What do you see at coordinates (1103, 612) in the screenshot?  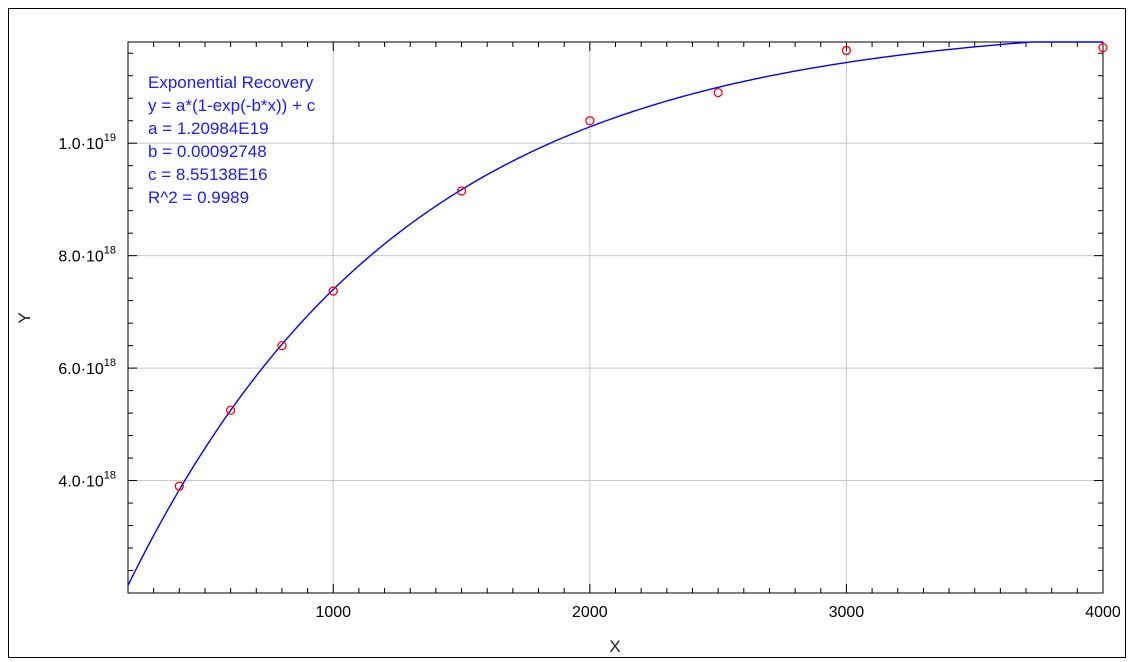 I see `x-tick-label: 4000` at bounding box center [1103, 612].